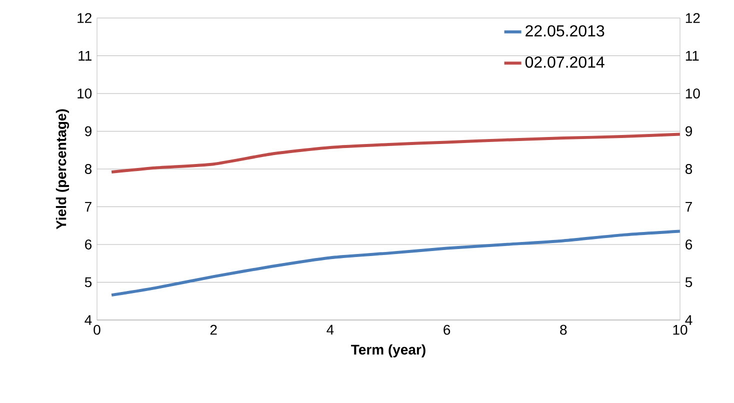  Describe the element at coordinates (564, 62) in the screenshot. I see `legend-label: 02.07.2014` at that location.